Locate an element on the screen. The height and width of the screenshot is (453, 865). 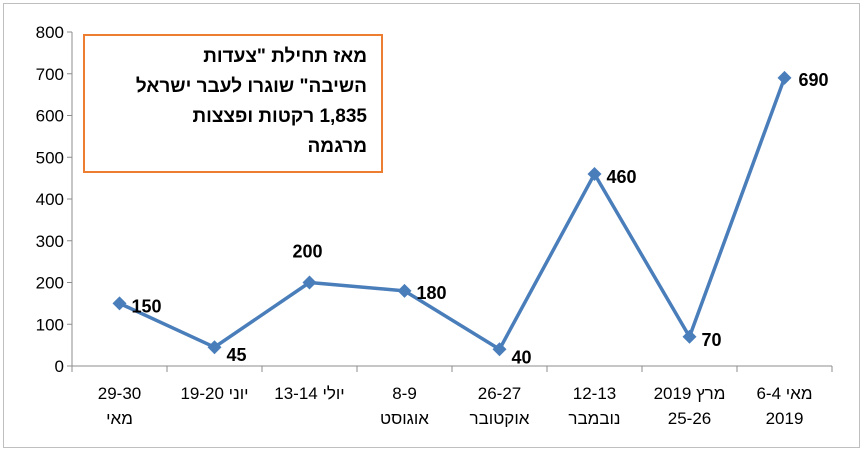
x-category-label: 19-20 יוני is located at coordinates (214, 393).